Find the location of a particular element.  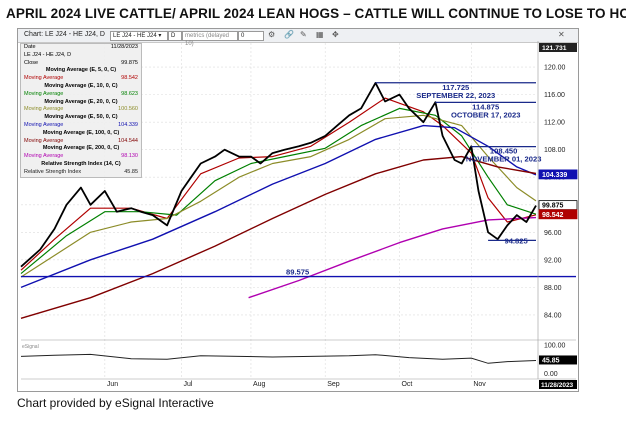

annotation-label: 117.725 SEPTEMBER 22, 2023 is located at coordinates (455, 91).